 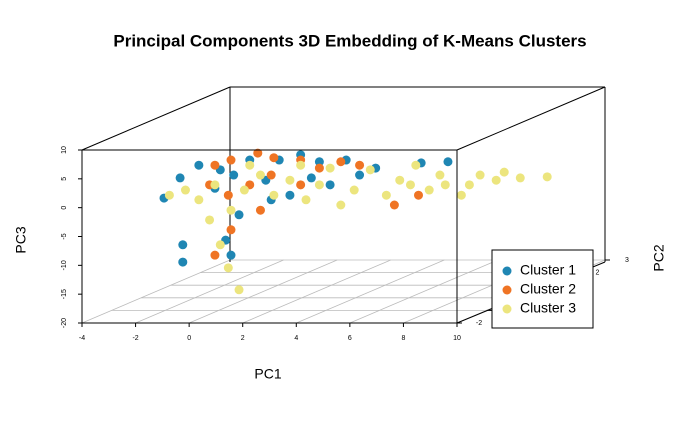 I want to click on x-tick-label: 4, so click(x=296, y=338).